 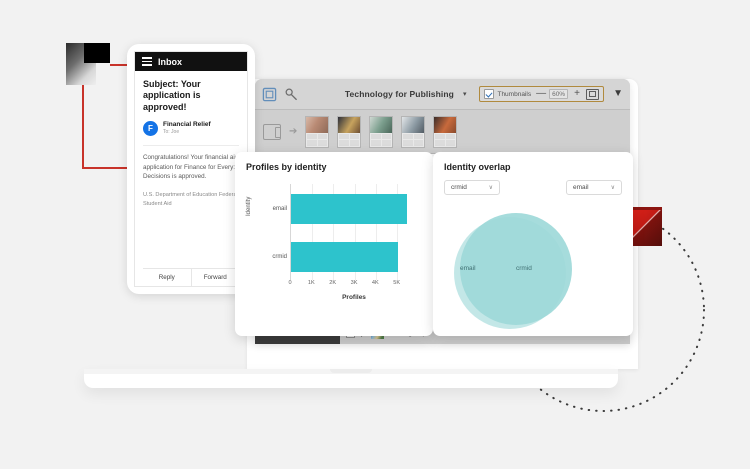 What do you see at coordinates (593, 94) in the screenshot?
I see `fit-to-screen-icon` at bounding box center [593, 94].